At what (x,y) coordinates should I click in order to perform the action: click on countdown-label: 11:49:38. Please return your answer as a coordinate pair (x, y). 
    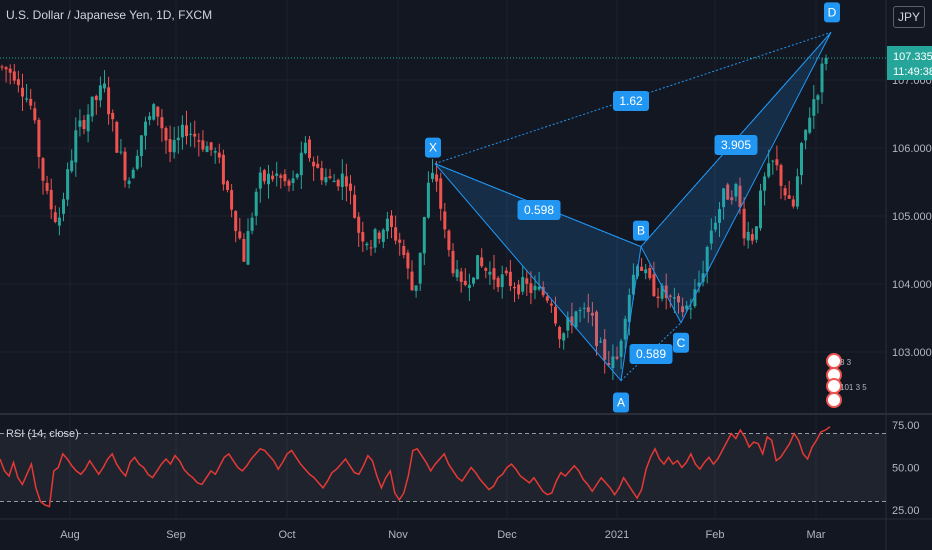
    Looking at the image, I should click on (912, 72).